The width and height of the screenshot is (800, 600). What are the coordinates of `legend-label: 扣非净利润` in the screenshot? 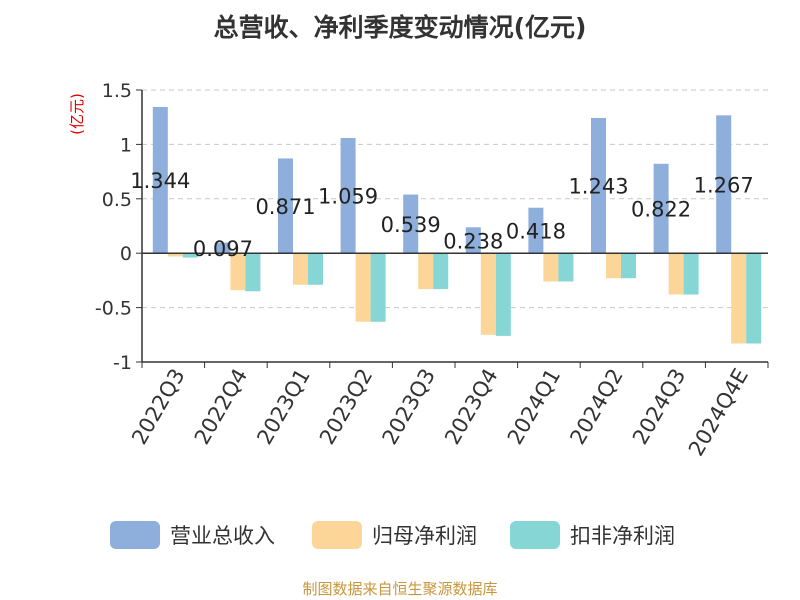 It's located at (622, 536).